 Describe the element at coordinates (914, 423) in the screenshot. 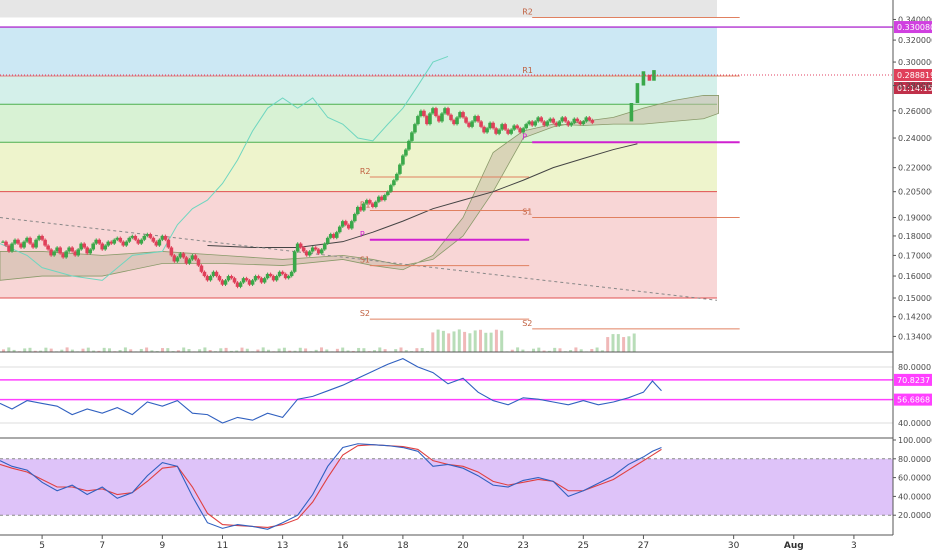

I see `rsi-tick-label: 40.0000` at that location.